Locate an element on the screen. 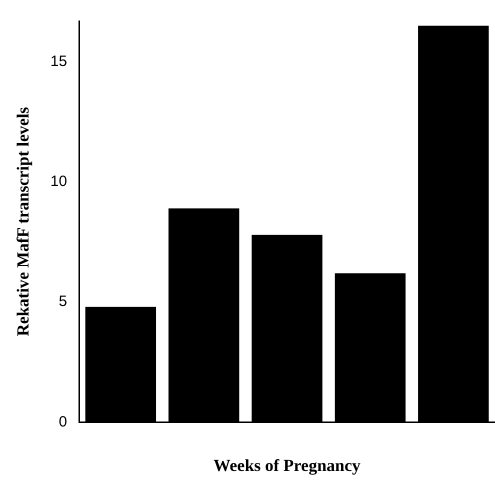 The image size is (495, 491). y-tick-label: 5 is located at coordinates (63, 301).